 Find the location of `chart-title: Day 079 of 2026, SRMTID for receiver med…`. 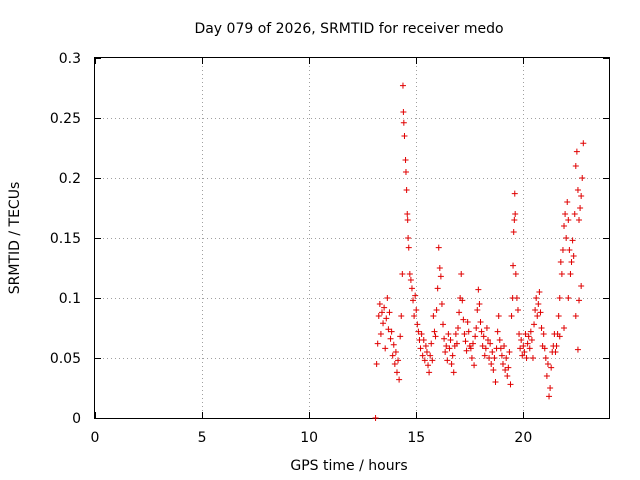

chart-title: Day 079 of 2026, SRMTID for receiver med… is located at coordinates (348, 29).